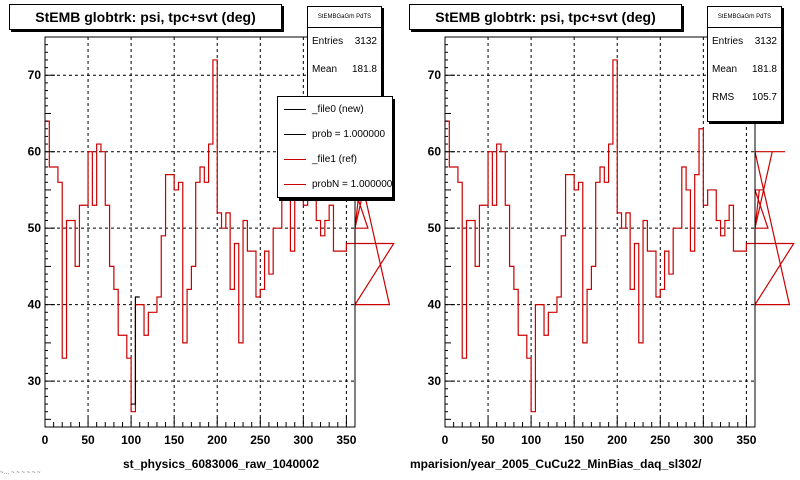 This screenshot has height=480, width=800. Describe the element at coordinates (435, 228) in the screenshot. I see `right-ytick-label-2: 50` at that location.